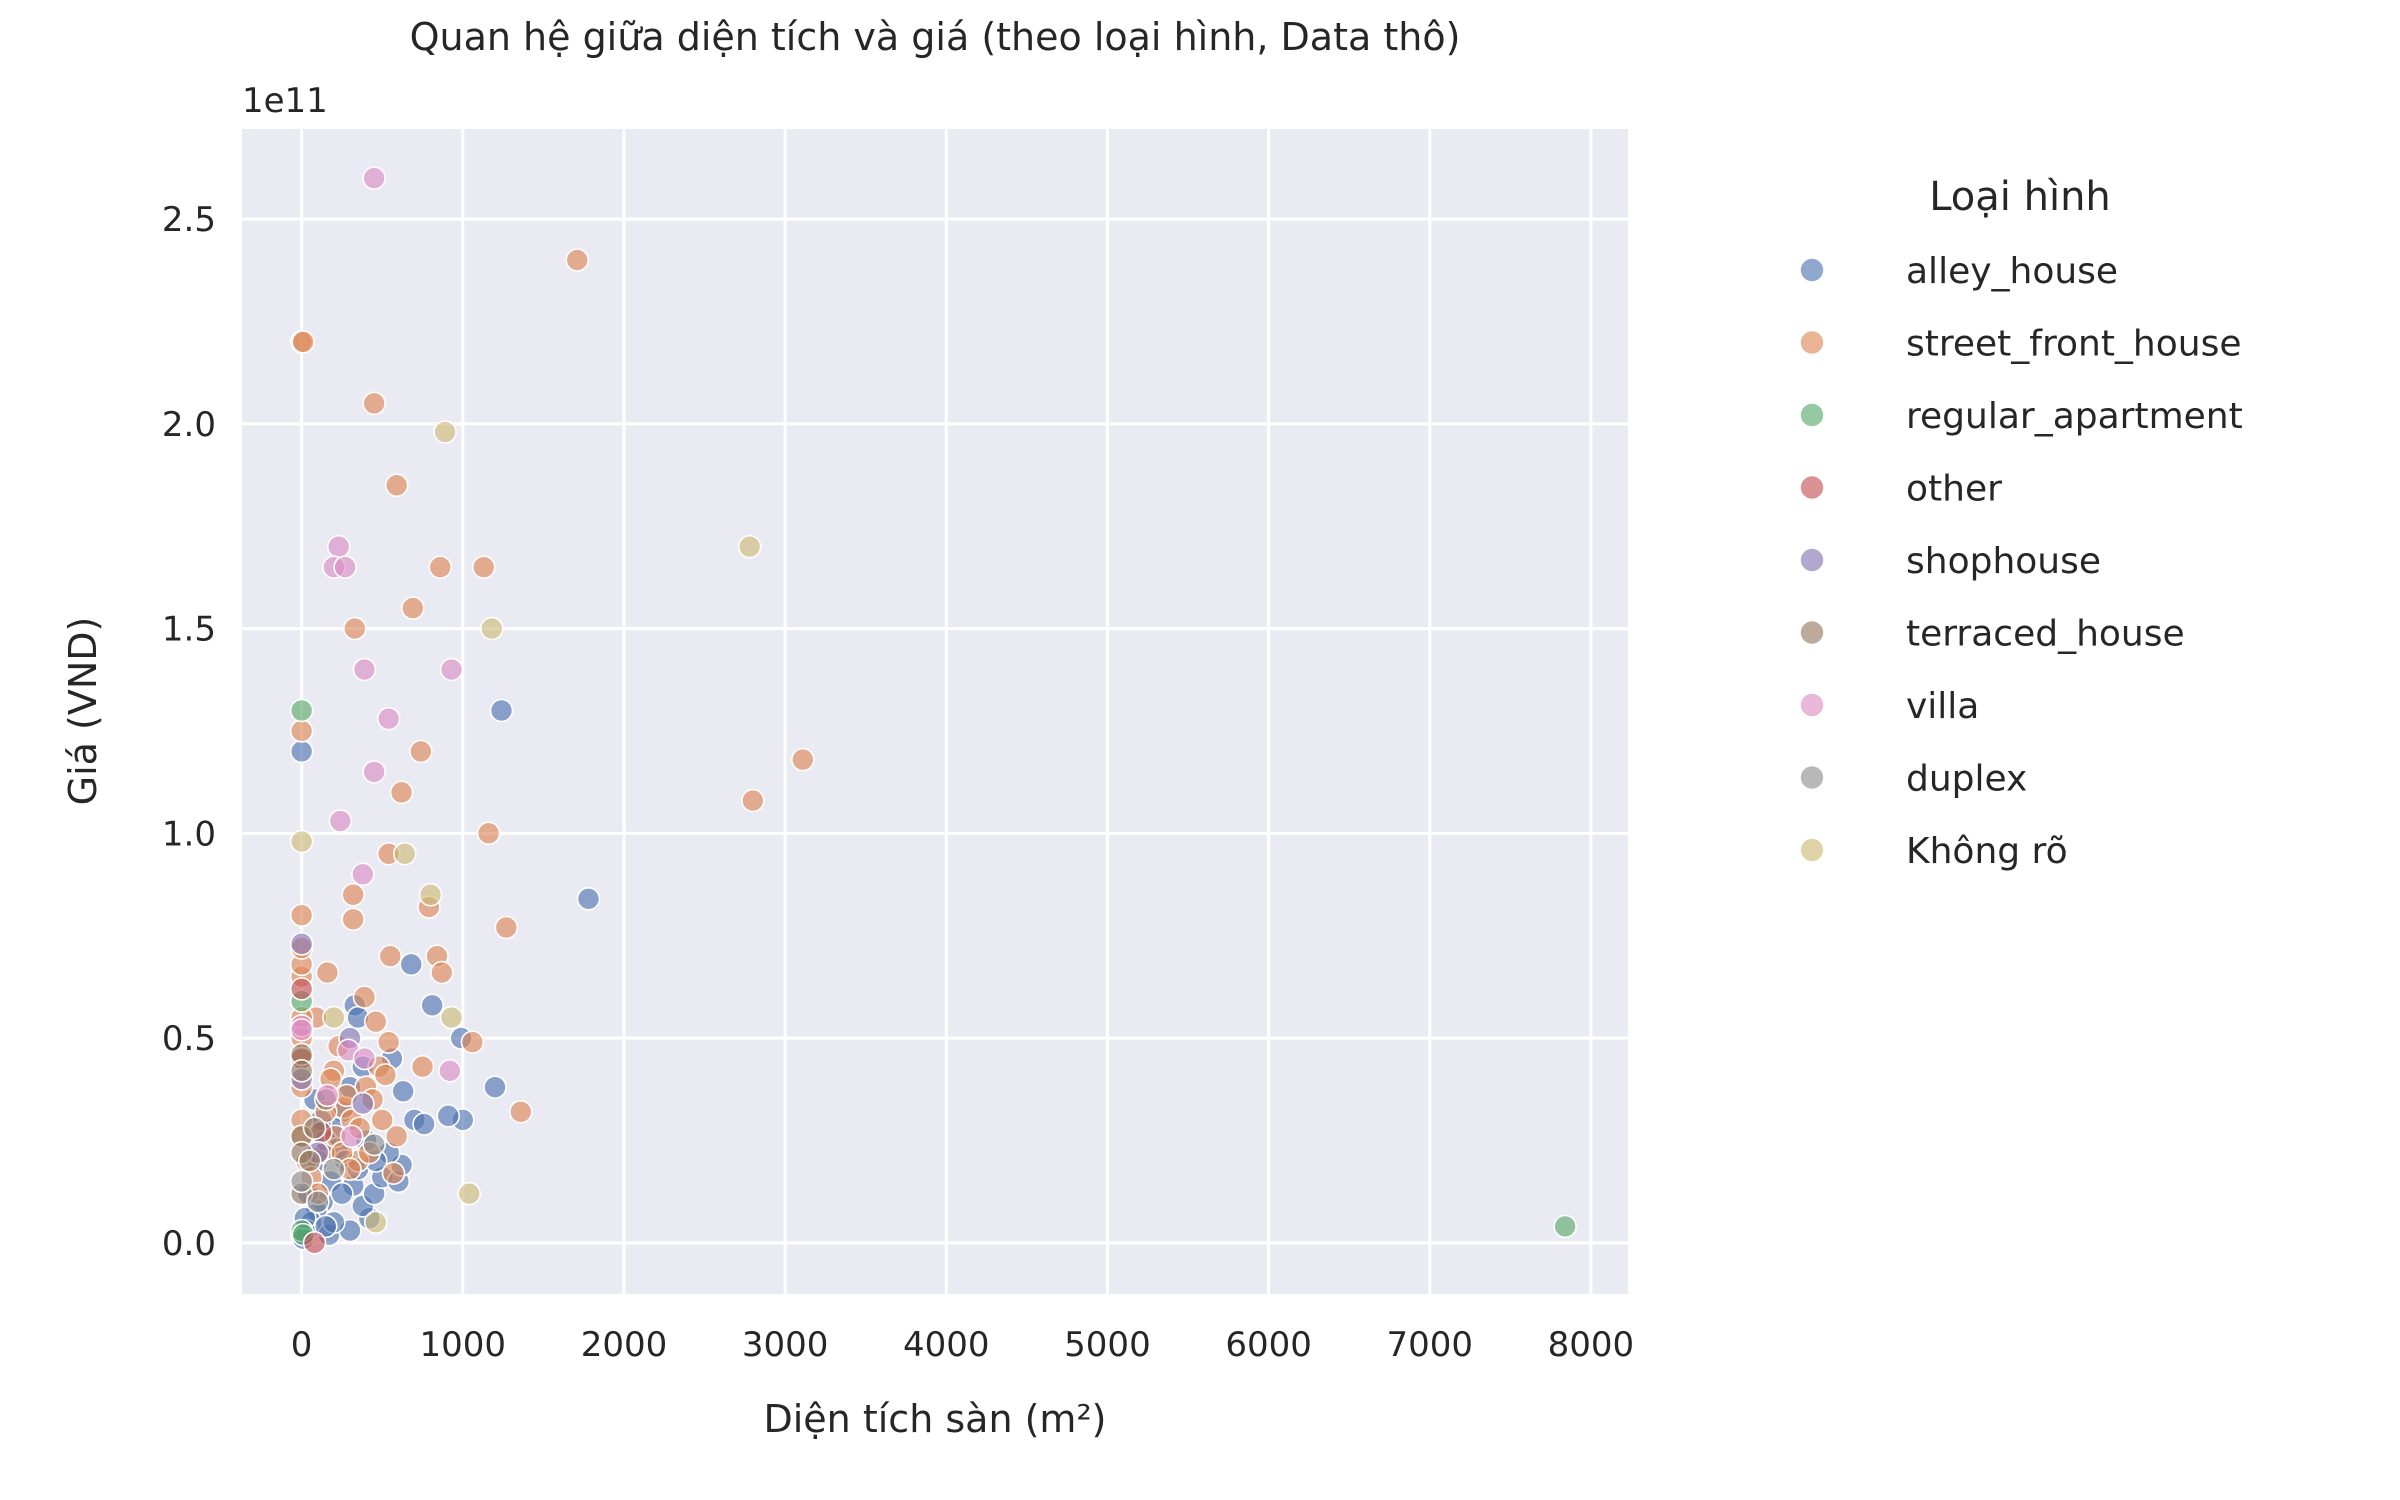 Image resolution: width=2400 pixels, height=1500 pixels. What do you see at coordinates (302, 1345) in the screenshot?
I see `x-tick-label: 0` at bounding box center [302, 1345].